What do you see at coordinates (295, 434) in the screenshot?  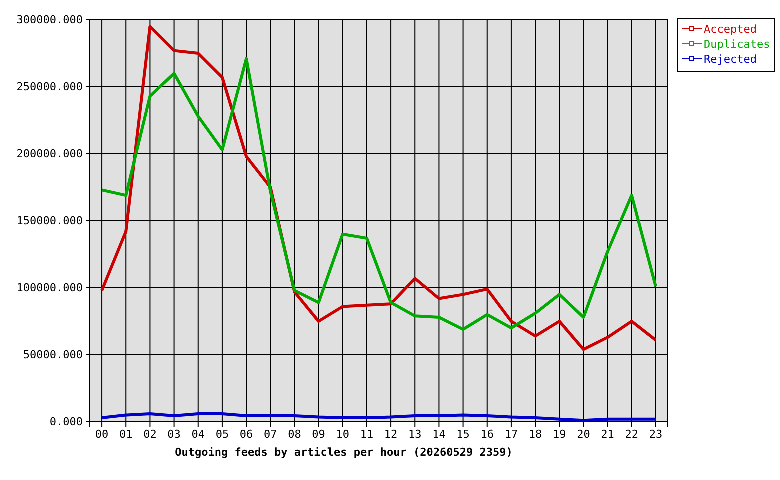 I see `x-tick-label: 08` at bounding box center [295, 434].